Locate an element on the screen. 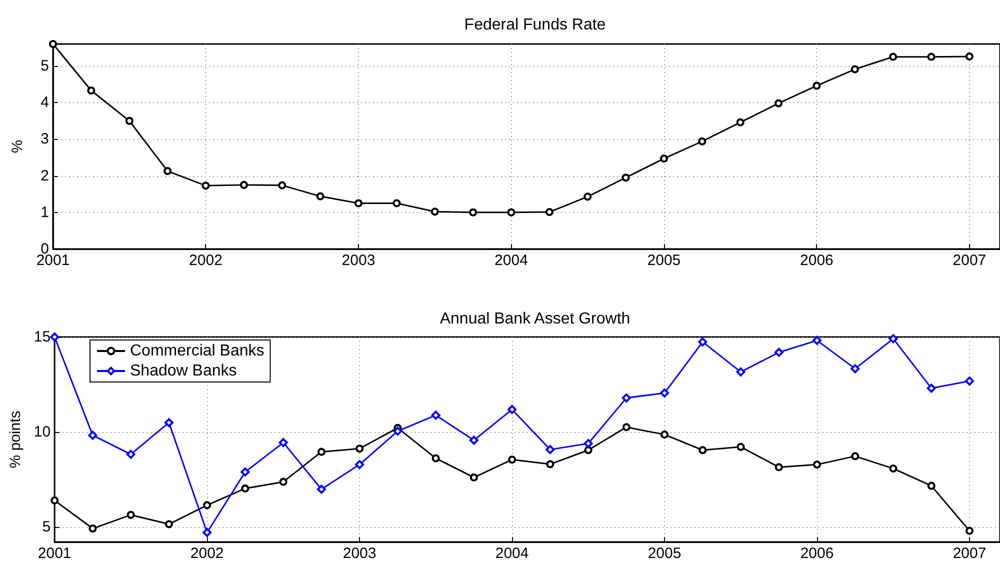 This screenshot has height=563, width=1000. y-tick-label: 15 is located at coordinates (42, 337).